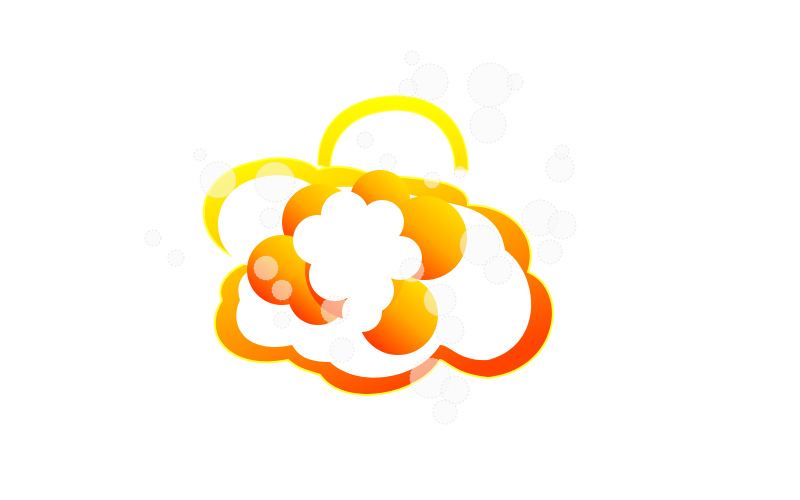 The image size is (800, 500). What do you see at coordinates (357, 261) in the screenshot?
I see `core-smoke` at bounding box center [357, 261].